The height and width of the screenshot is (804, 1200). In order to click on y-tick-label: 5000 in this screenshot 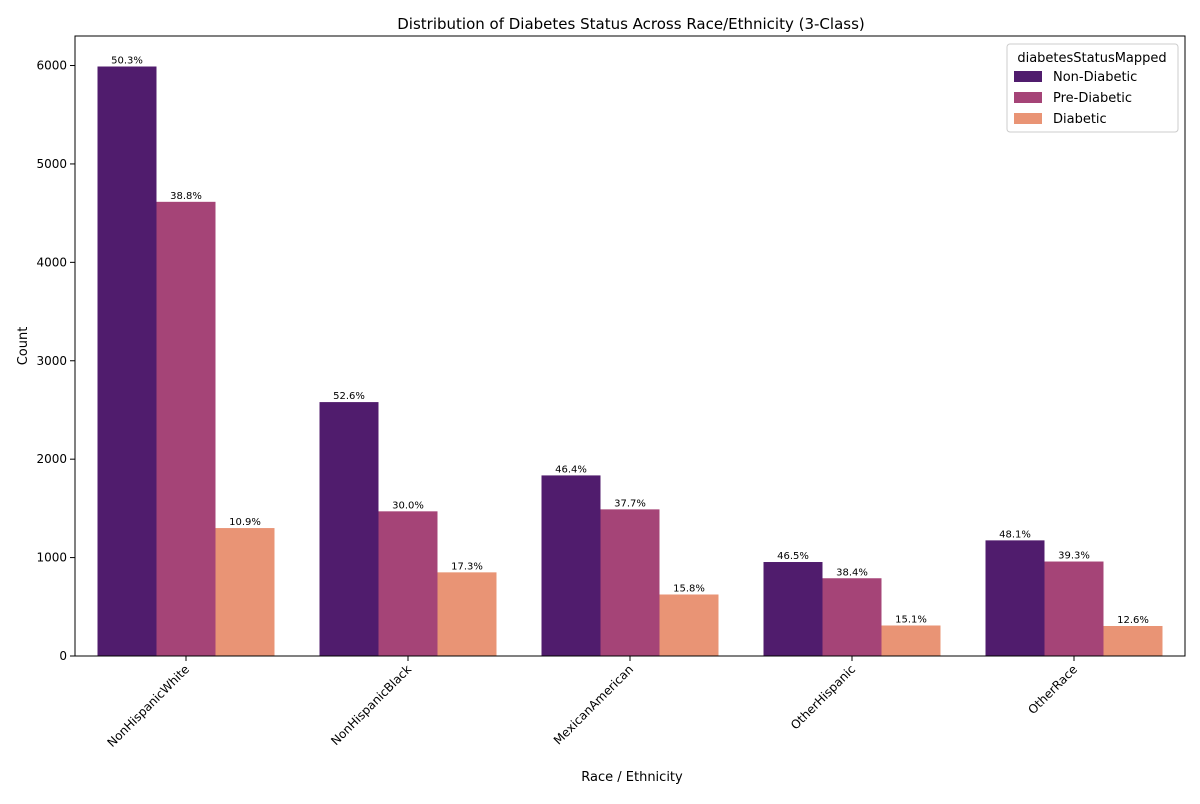, I will do `click(51, 164)`.